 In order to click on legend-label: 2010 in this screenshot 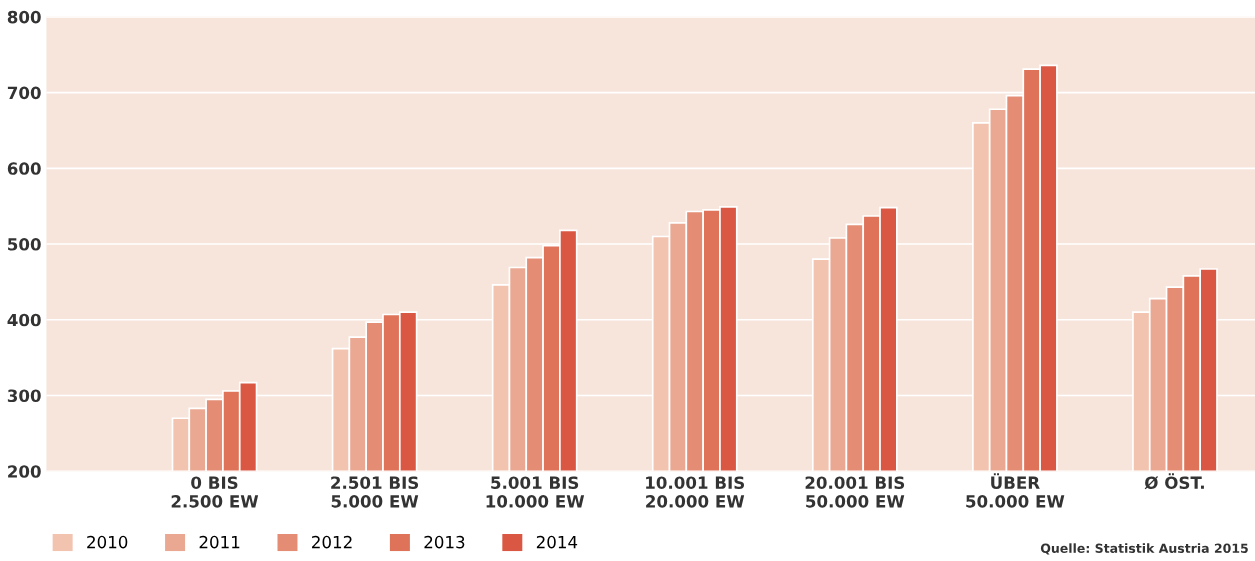, I will do `click(107, 542)`.